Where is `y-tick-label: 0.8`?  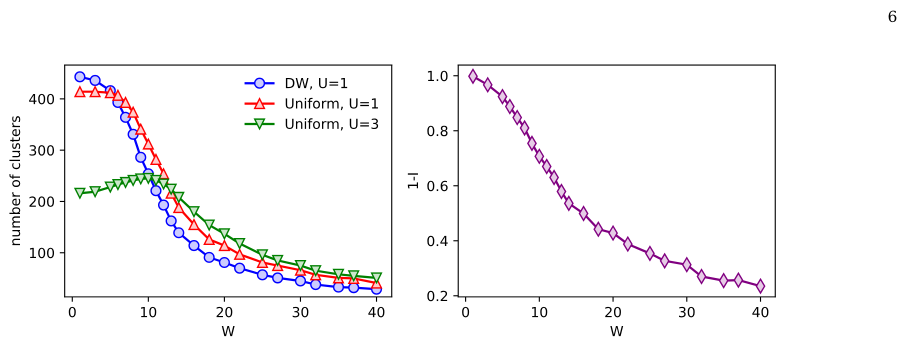
y-tick-label: 0.8 is located at coordinates (437, 131).